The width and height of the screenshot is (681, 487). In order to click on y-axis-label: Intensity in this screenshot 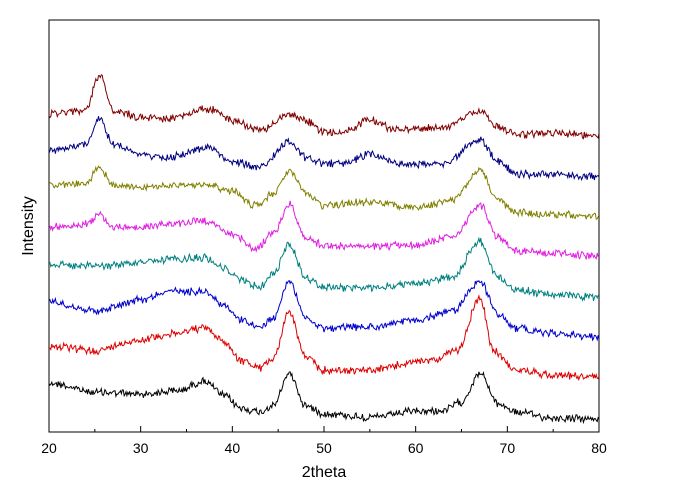, I will do `click(28, 226)`.